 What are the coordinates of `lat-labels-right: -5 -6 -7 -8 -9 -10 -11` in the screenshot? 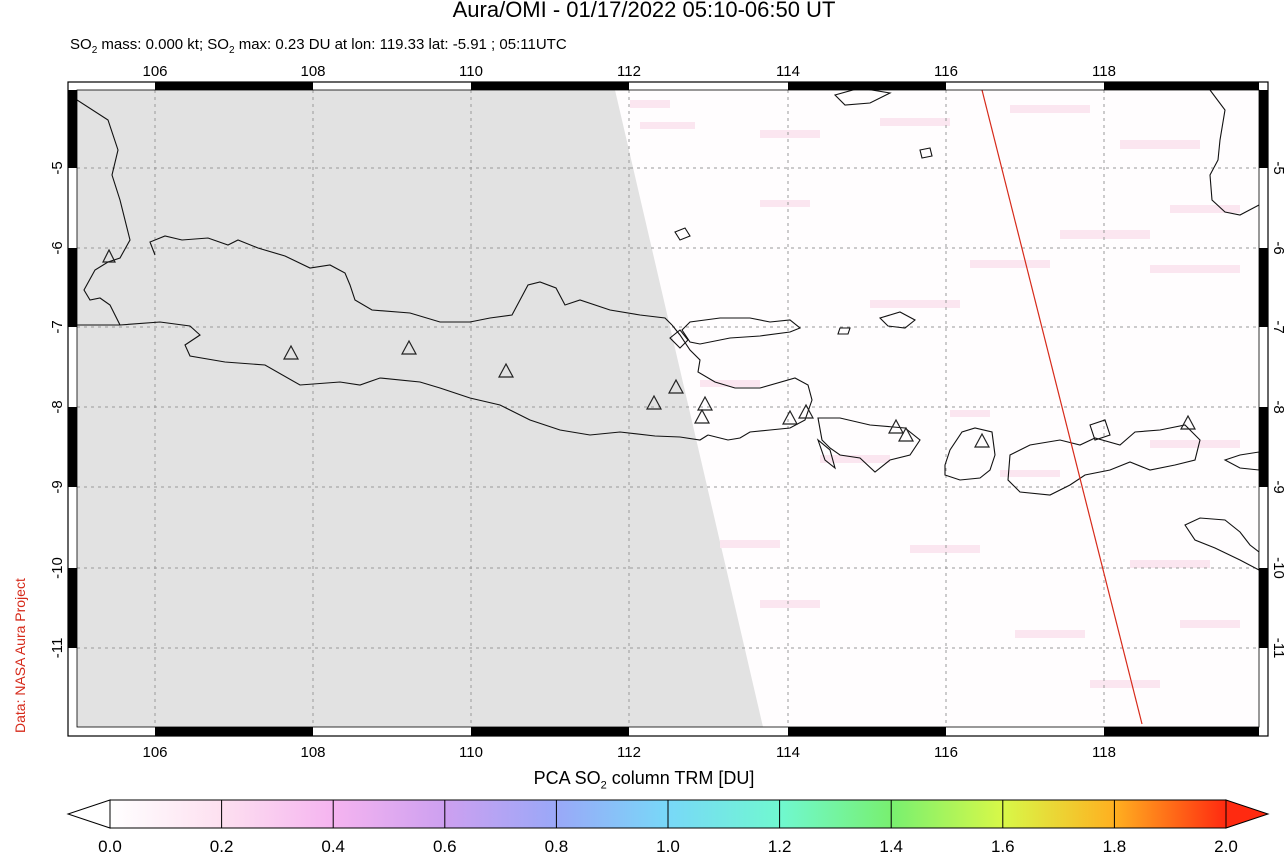 It's located at (1278, 409).